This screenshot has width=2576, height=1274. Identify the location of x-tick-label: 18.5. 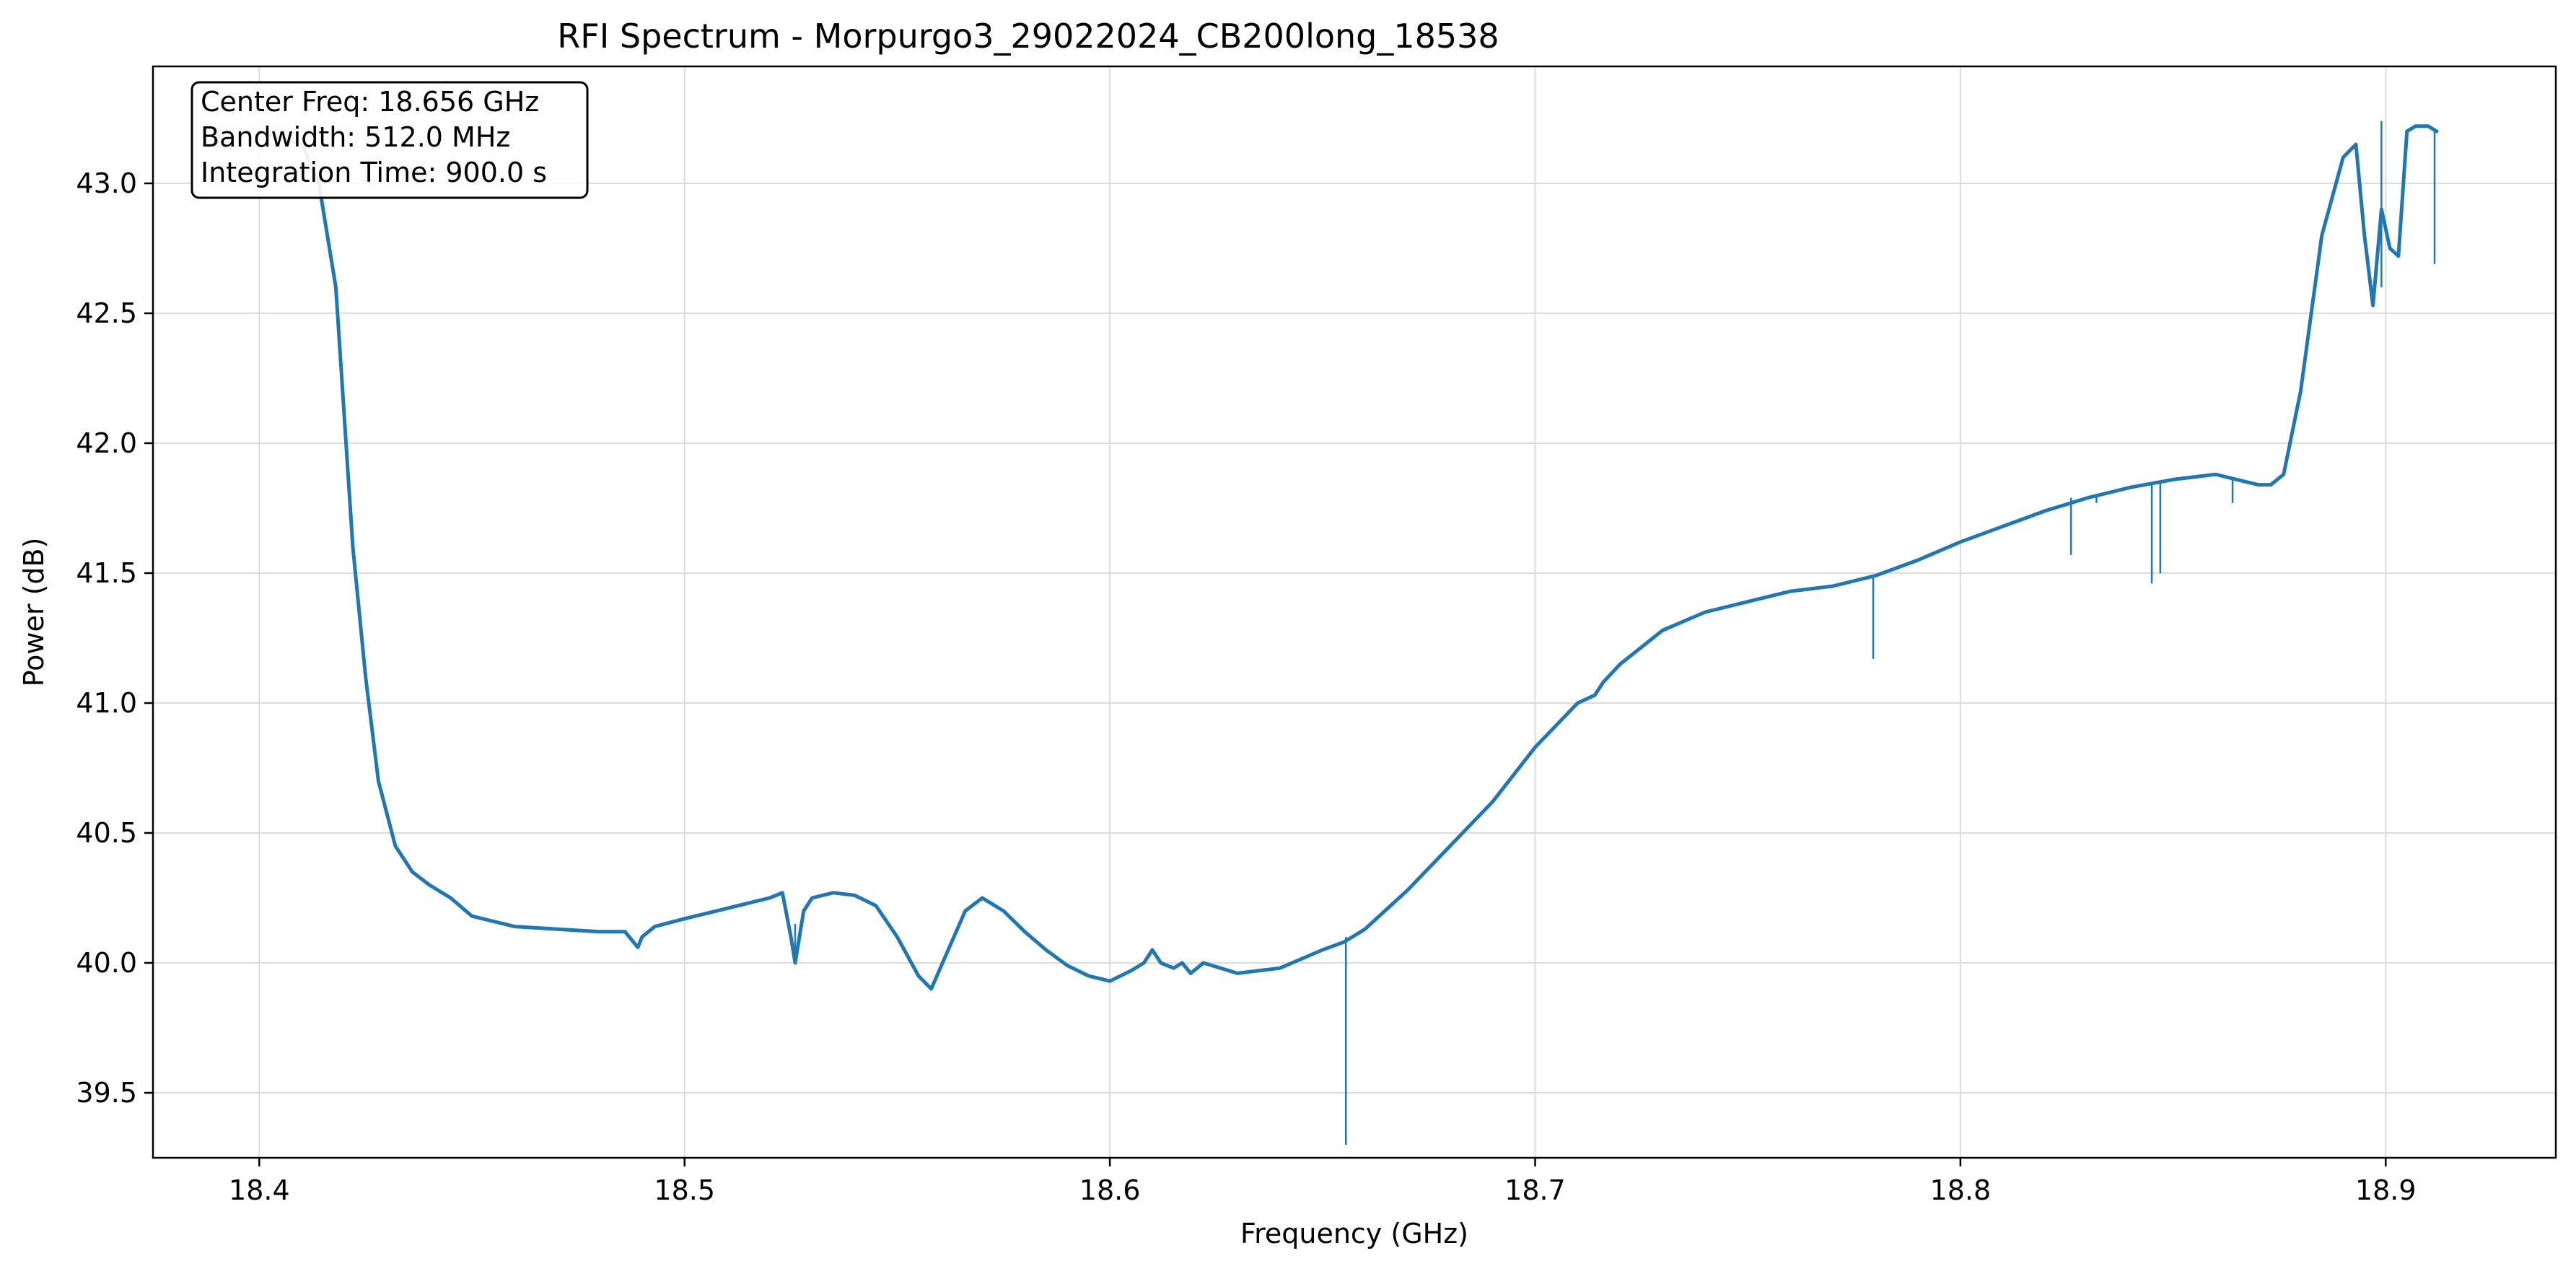
(684, 1190).